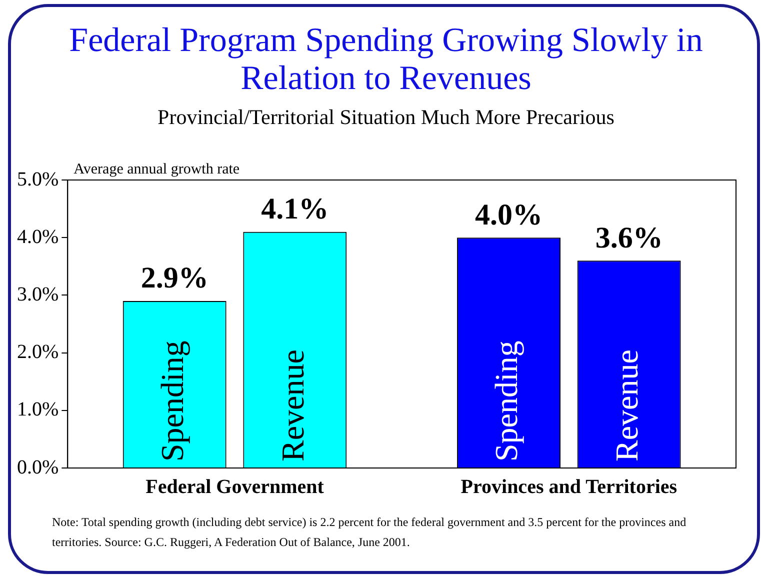  I want to click on text: Note: Total spending growth (including debt service) is 2.2 percent for the federal government and 3.5 percent for the provinces and territories. Source: G.C. Ruggeri, A Federation Out of Balance, June 2001., so click(370, 532).